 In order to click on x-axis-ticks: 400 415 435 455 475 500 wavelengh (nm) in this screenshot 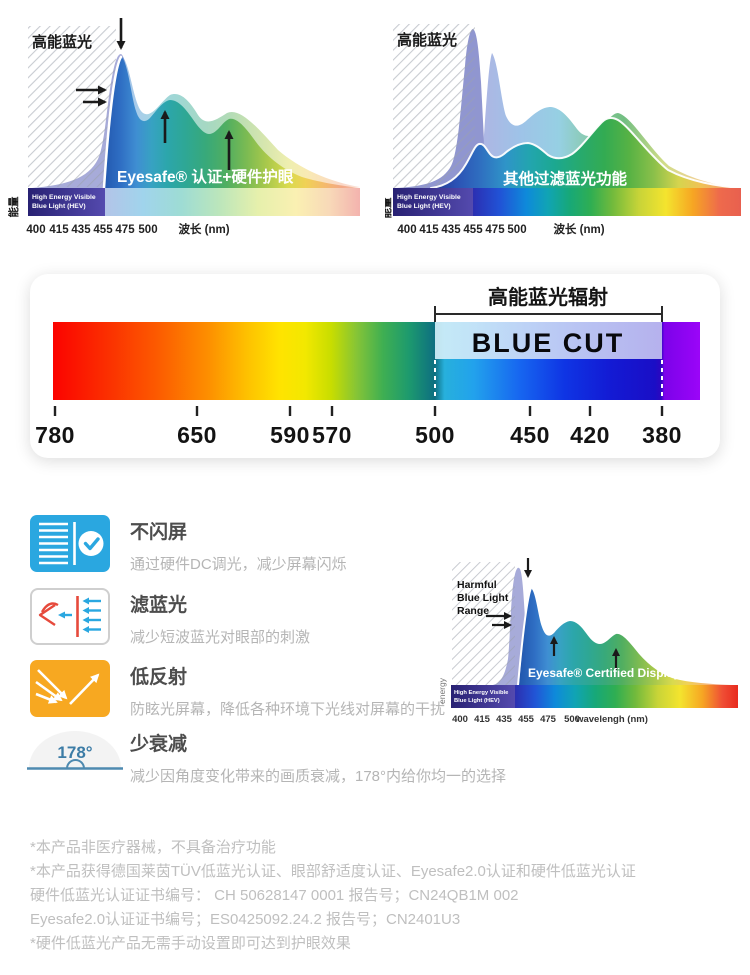, I will do `click(550, 719)`.